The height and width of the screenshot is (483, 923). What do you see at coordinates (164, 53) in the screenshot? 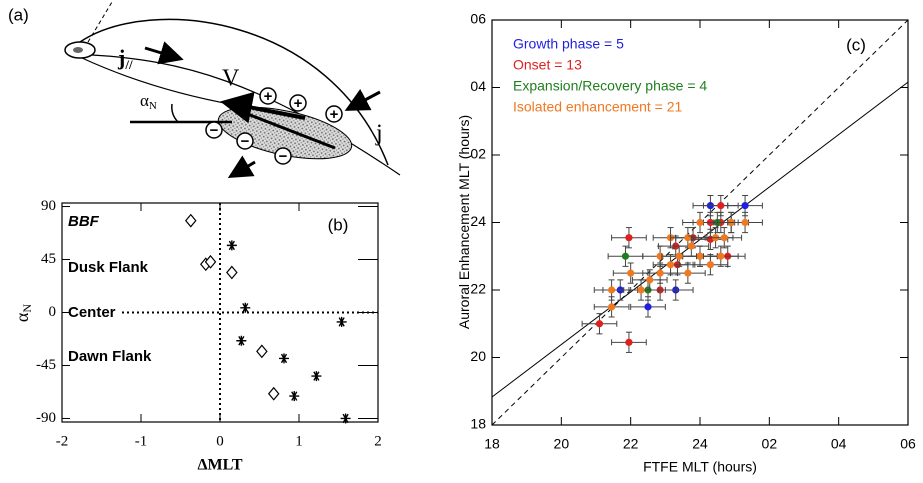
I see `parallel-current-arrow` at bounding box center [164, 53].